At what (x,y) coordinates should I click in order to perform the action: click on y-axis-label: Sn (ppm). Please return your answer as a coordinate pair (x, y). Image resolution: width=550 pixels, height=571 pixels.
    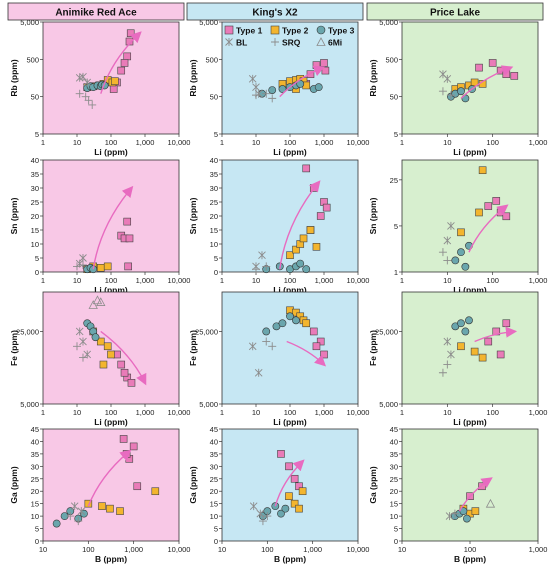
    Looking at the image, I should click on (373, 215).